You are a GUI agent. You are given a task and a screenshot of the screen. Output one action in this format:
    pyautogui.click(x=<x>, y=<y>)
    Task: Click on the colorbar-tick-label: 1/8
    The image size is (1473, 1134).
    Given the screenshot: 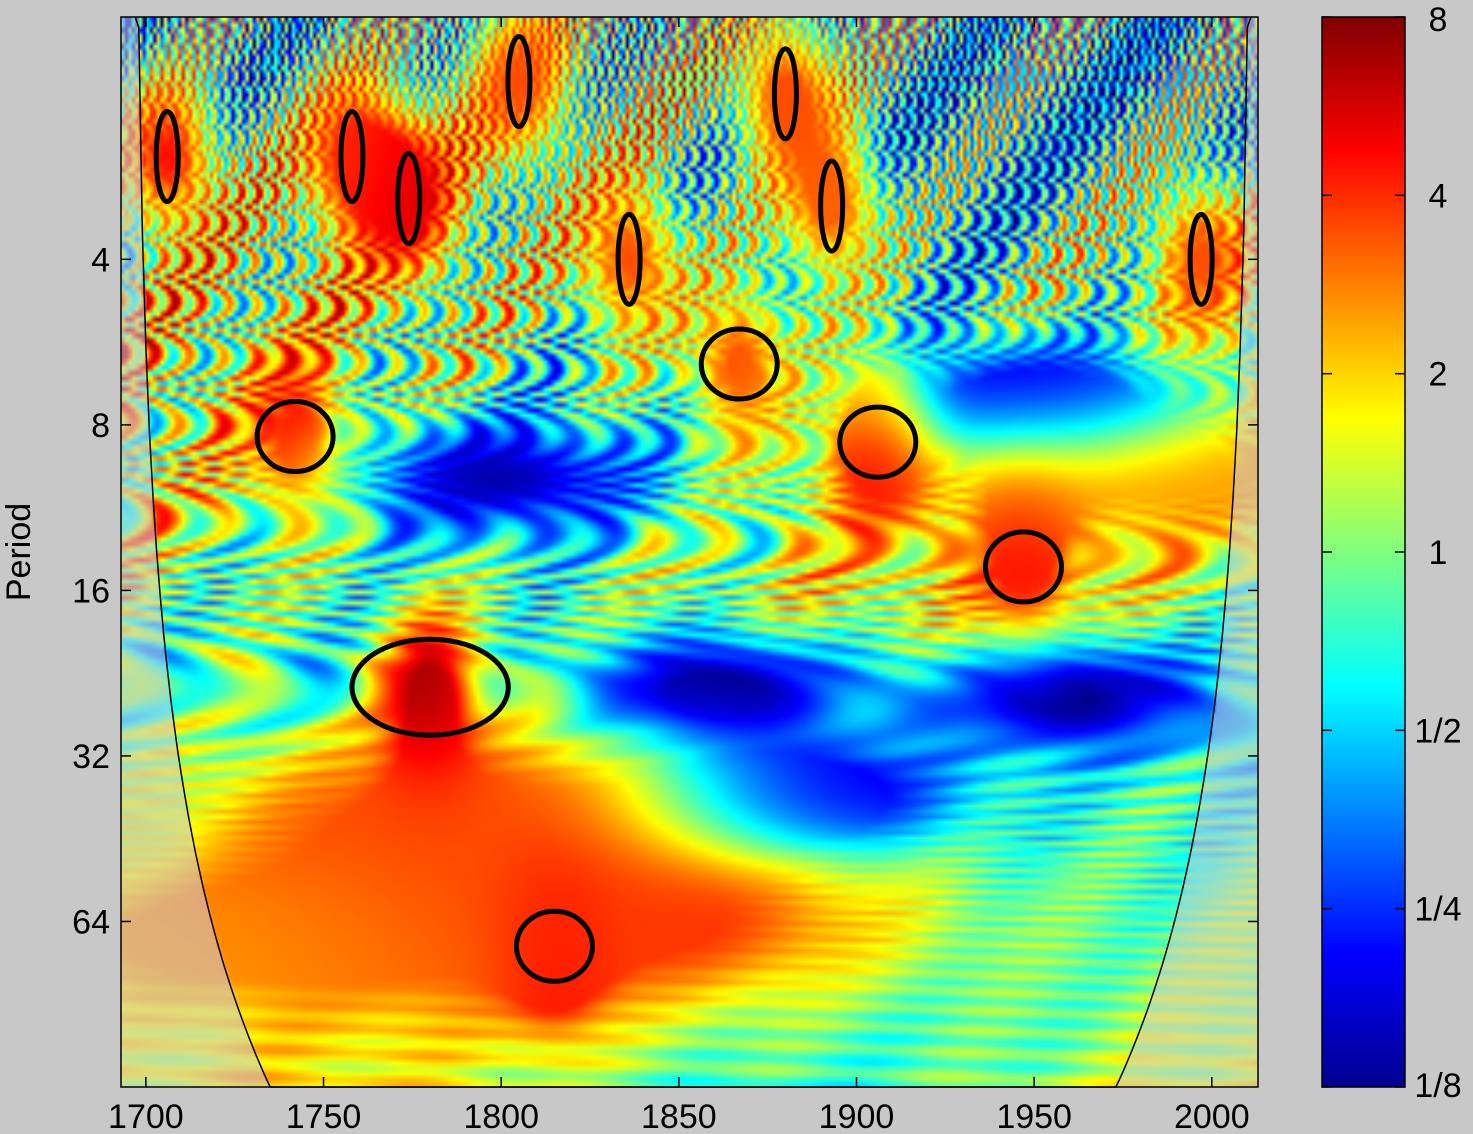 What is the action you would take?
    pyautogui.click(x=1437, y=1086)
    